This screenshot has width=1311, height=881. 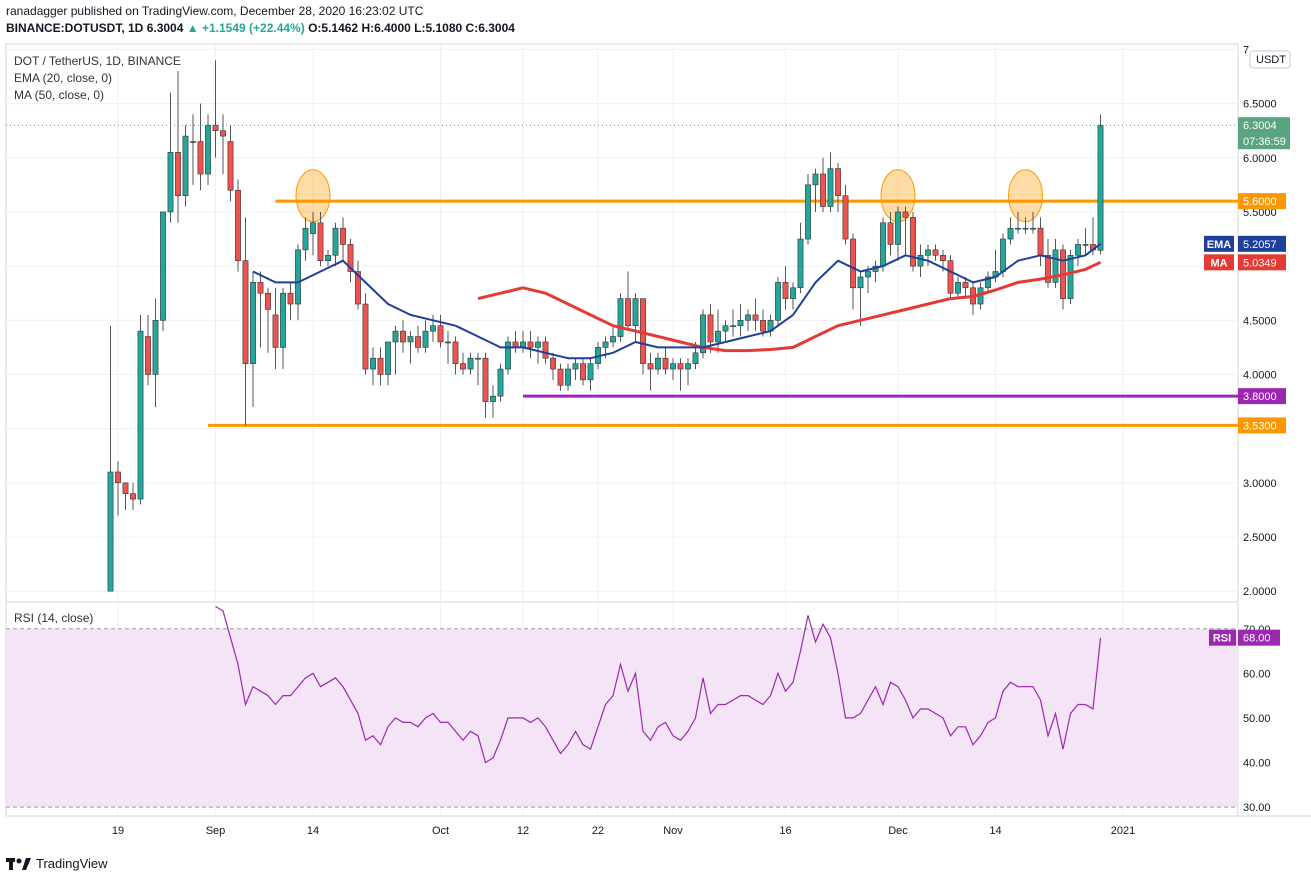 I want to click on footer-brand: TradingView, so click(x=57, y=863).